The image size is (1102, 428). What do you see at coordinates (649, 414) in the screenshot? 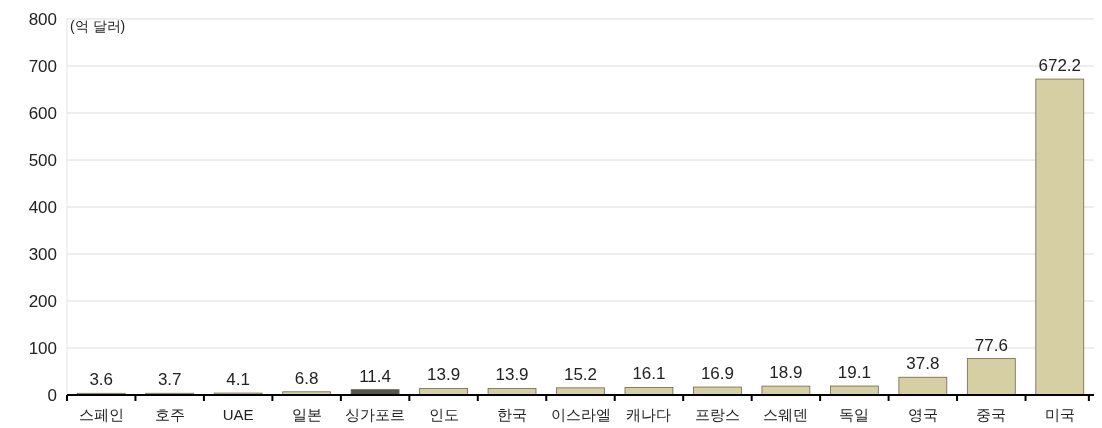
I see `x-tick-label: 캐나다` at bounding box center [649, 414].